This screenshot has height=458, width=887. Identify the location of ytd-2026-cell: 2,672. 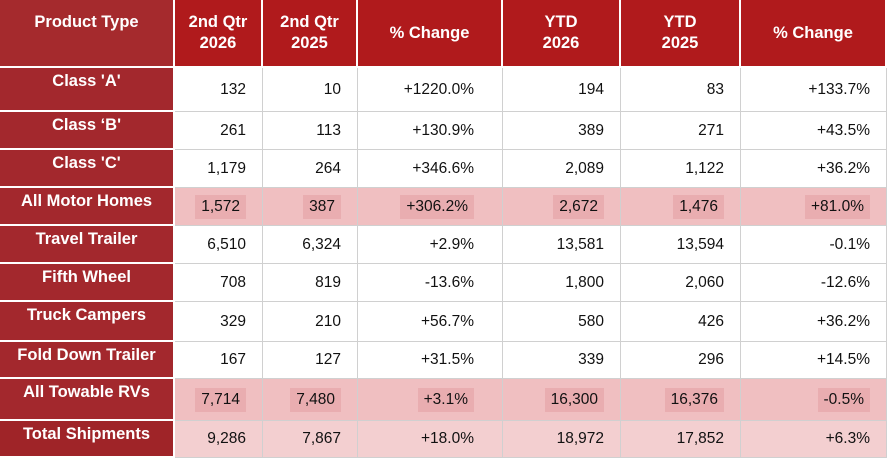
(562, 207).